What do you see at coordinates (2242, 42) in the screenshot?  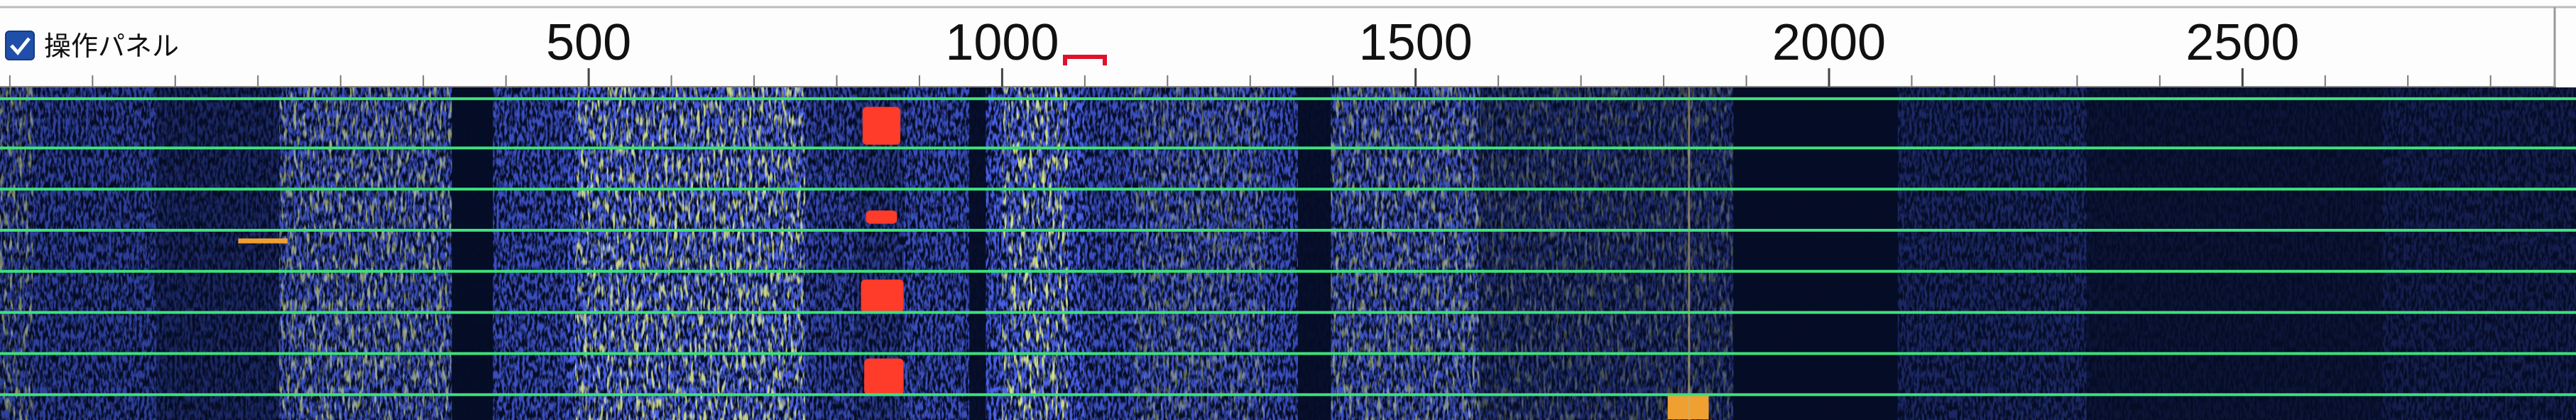 I see `tick-label: 2500` at bounding box center [2242, 42].